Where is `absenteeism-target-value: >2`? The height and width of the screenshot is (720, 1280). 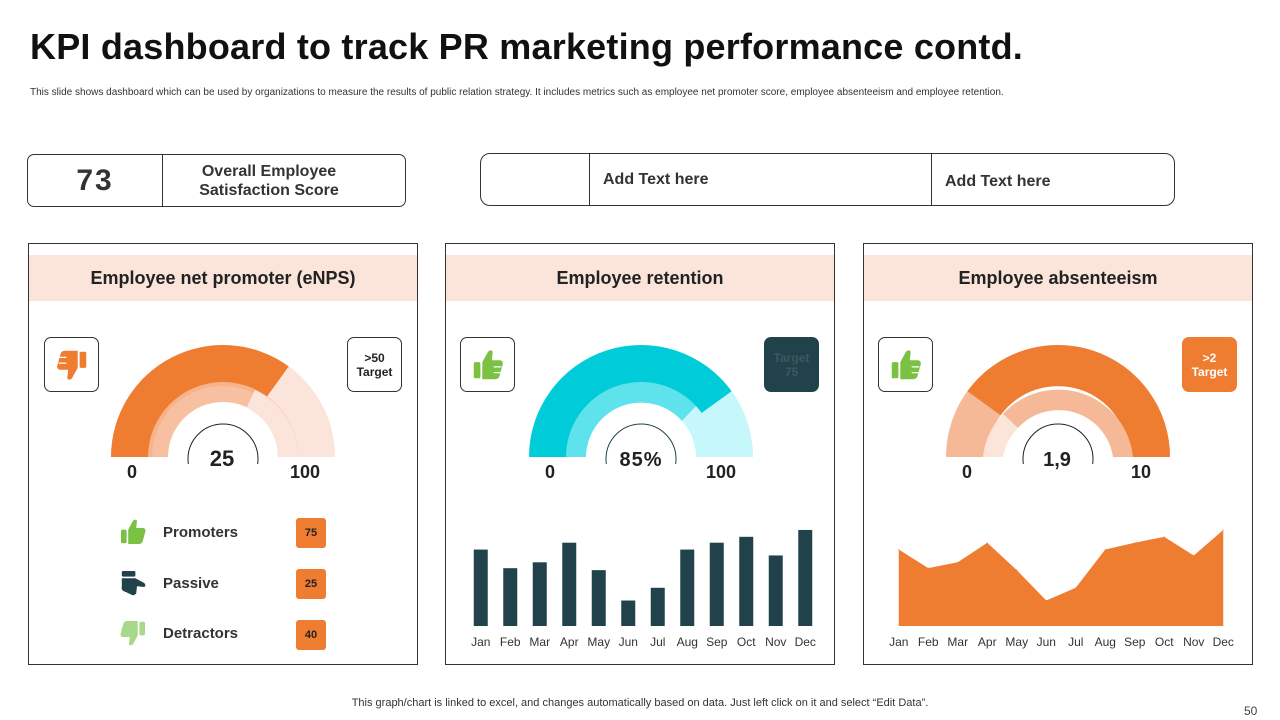 absenteeism-target-value: >2 is located at coordinates (1209, 357).